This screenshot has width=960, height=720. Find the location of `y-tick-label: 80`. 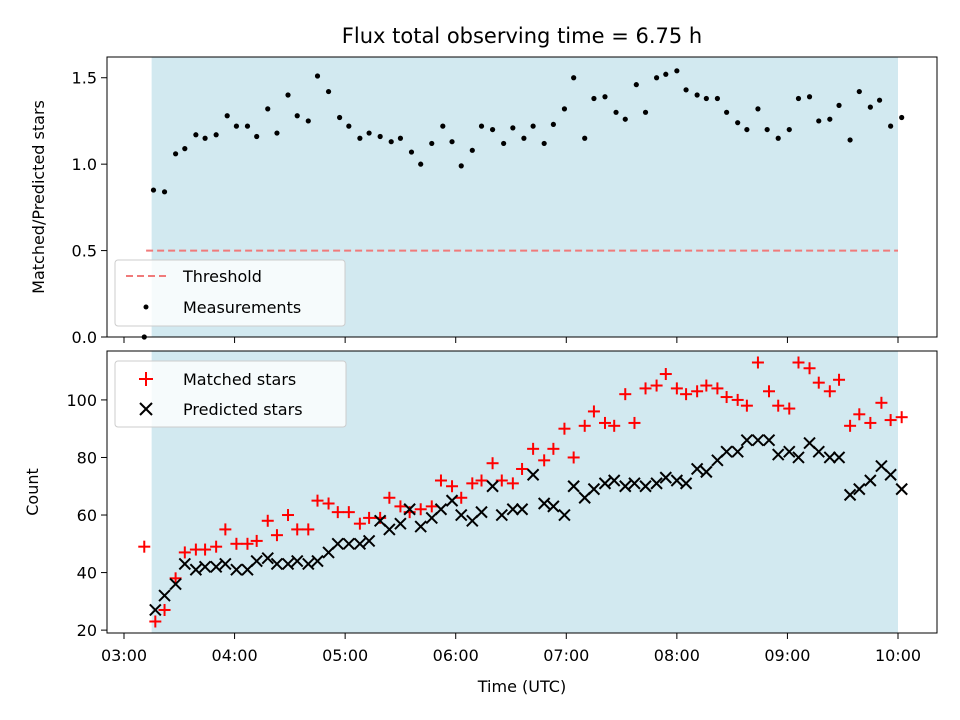

y-tick-label: 80 is located at coordinates (87, 457).